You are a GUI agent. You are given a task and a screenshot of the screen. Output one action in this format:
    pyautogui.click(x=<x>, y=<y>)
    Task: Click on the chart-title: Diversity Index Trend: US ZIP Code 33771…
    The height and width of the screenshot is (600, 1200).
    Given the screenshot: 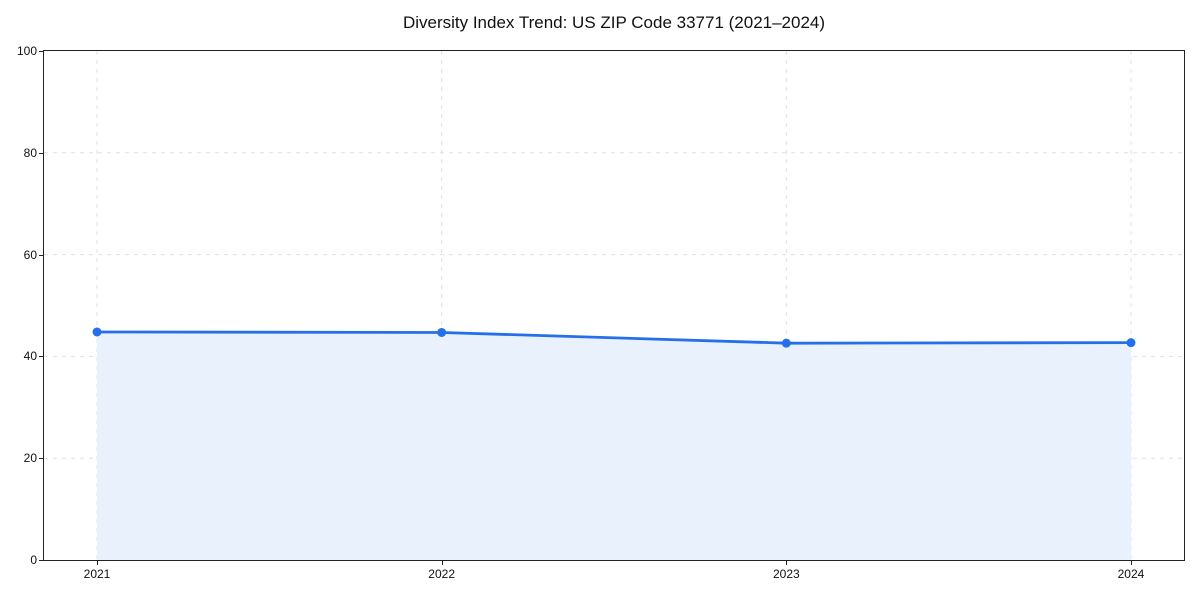 What is the action you would take?
    pyautogui.click(x=614, y=22)
    